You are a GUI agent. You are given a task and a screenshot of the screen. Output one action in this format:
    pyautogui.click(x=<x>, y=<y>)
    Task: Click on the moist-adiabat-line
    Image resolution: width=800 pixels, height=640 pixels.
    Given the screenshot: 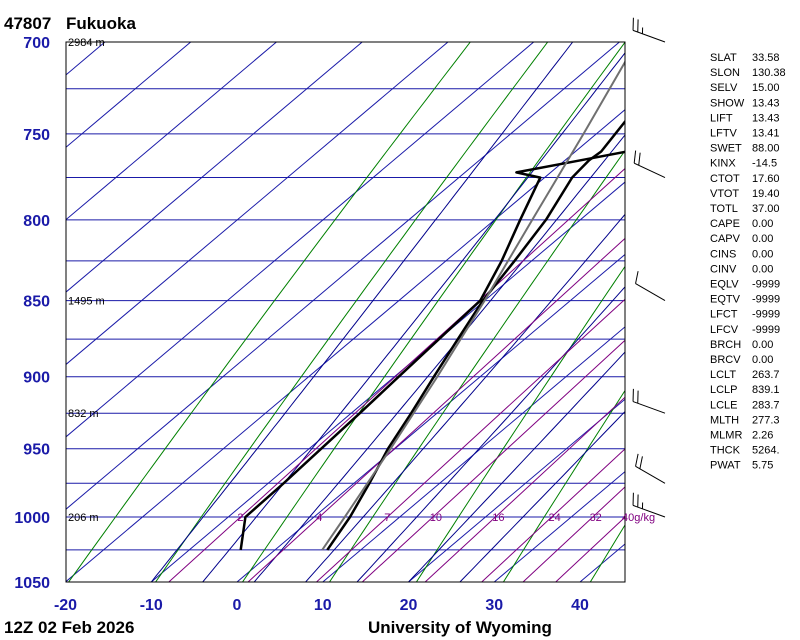 What is the action you would take?
    pyautogui.click(x=542, y=496)
    